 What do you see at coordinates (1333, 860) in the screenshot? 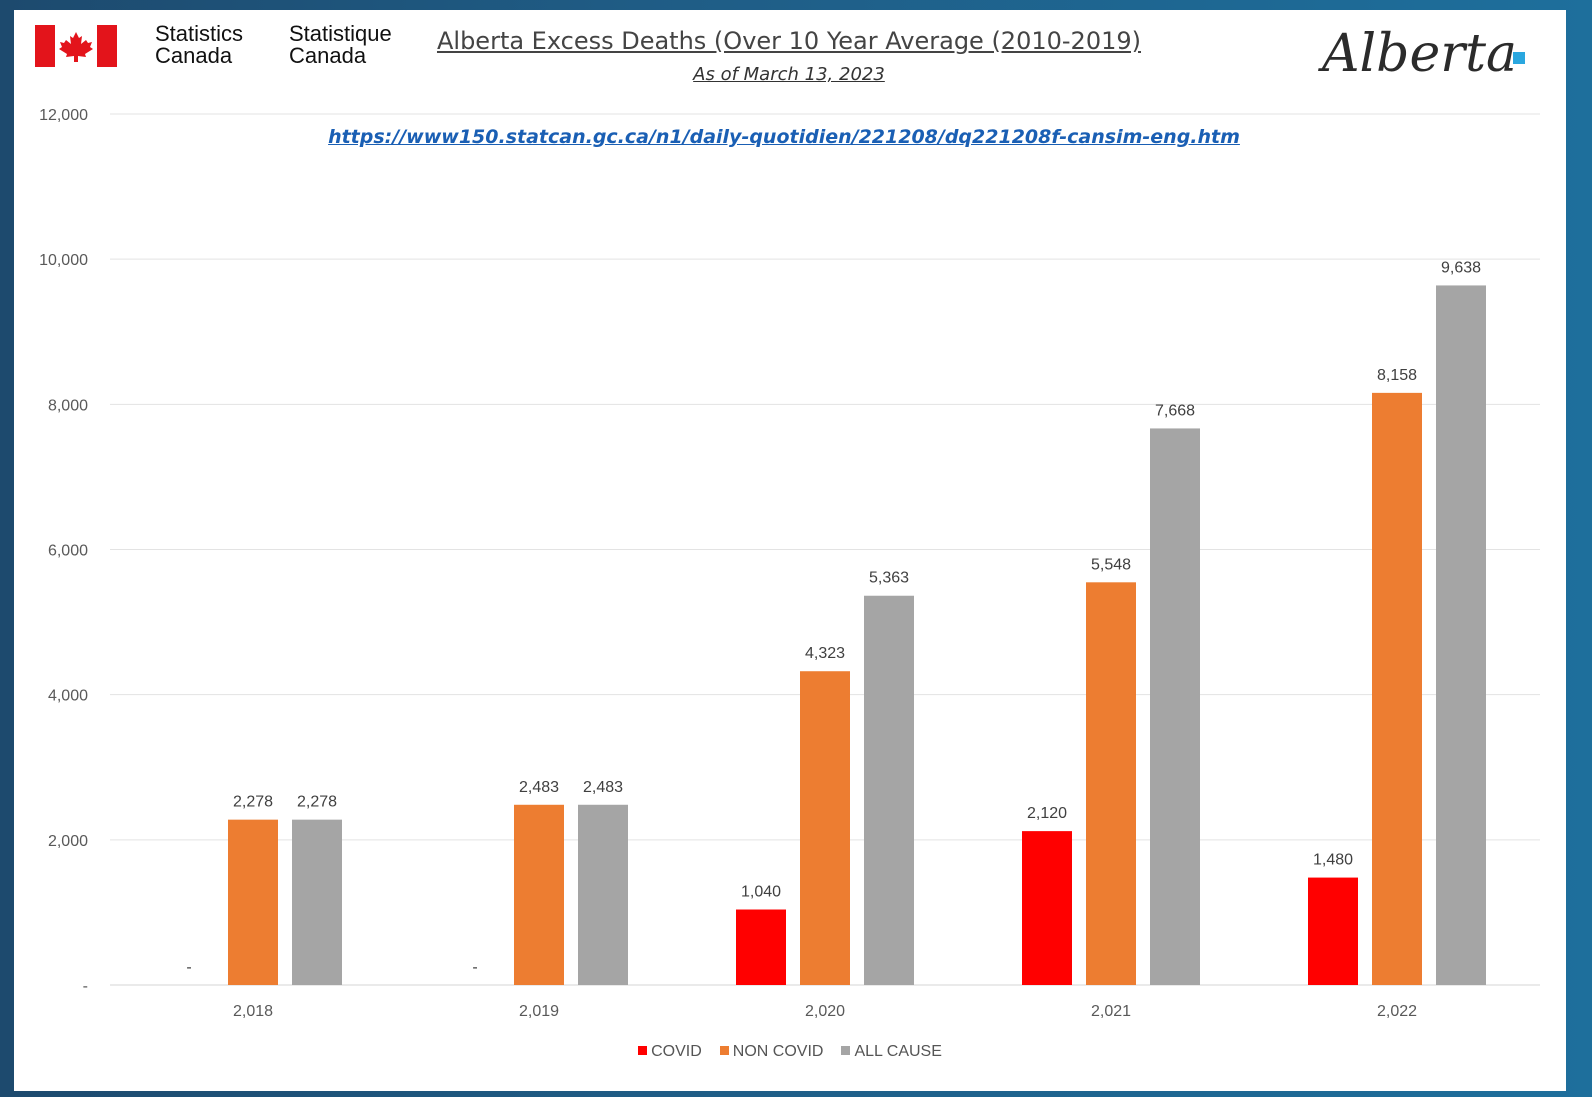
I see `data-label: 1,480` at bounding box center [1333, 860].